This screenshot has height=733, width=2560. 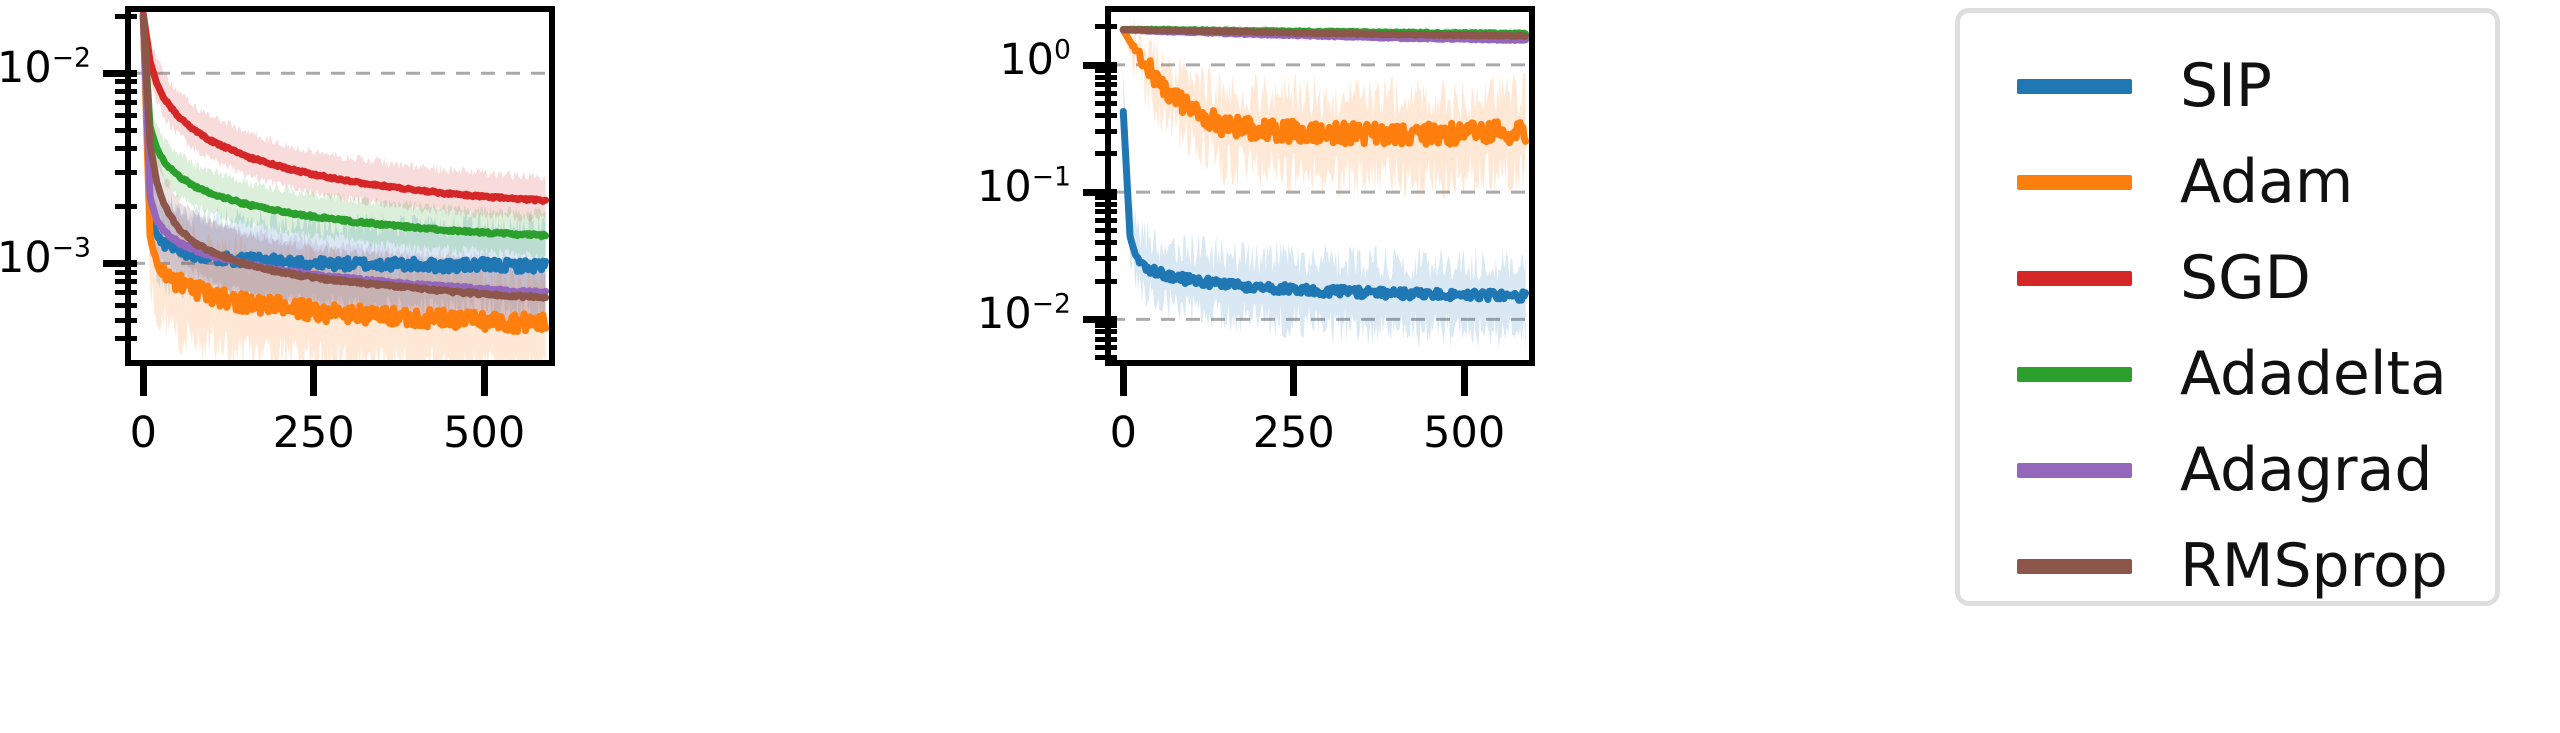 I want to click on series-line-sgd, so click(x=344, y=108).